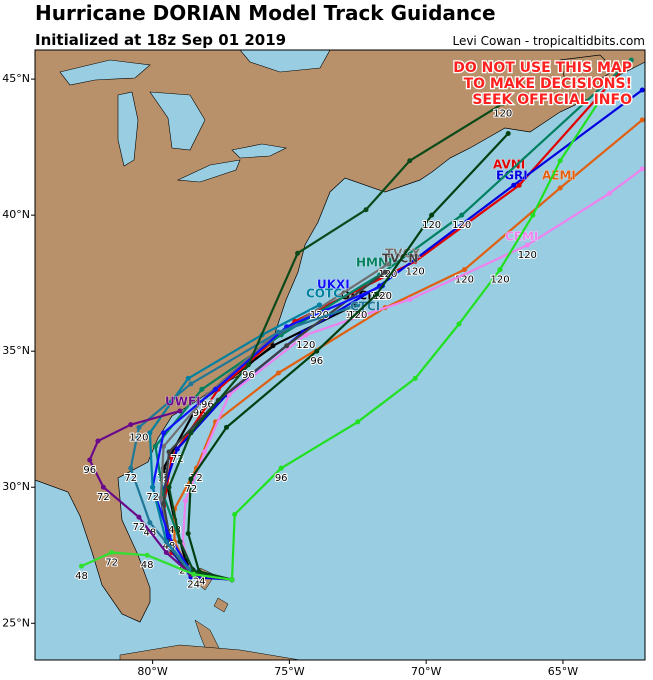 Image resolution: width=653 pixels, height=680 pixels. I want to click on x-tick-label: 70°W, so click(426, 671).